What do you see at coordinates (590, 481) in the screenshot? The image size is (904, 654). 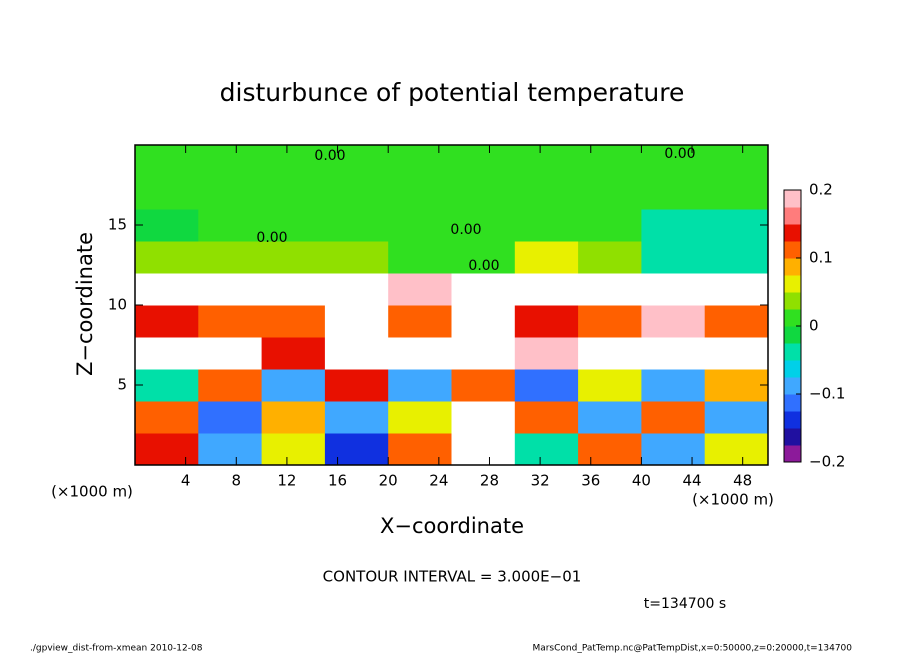 I see `x-tick-label: 36` at bounding box center [590, 481].